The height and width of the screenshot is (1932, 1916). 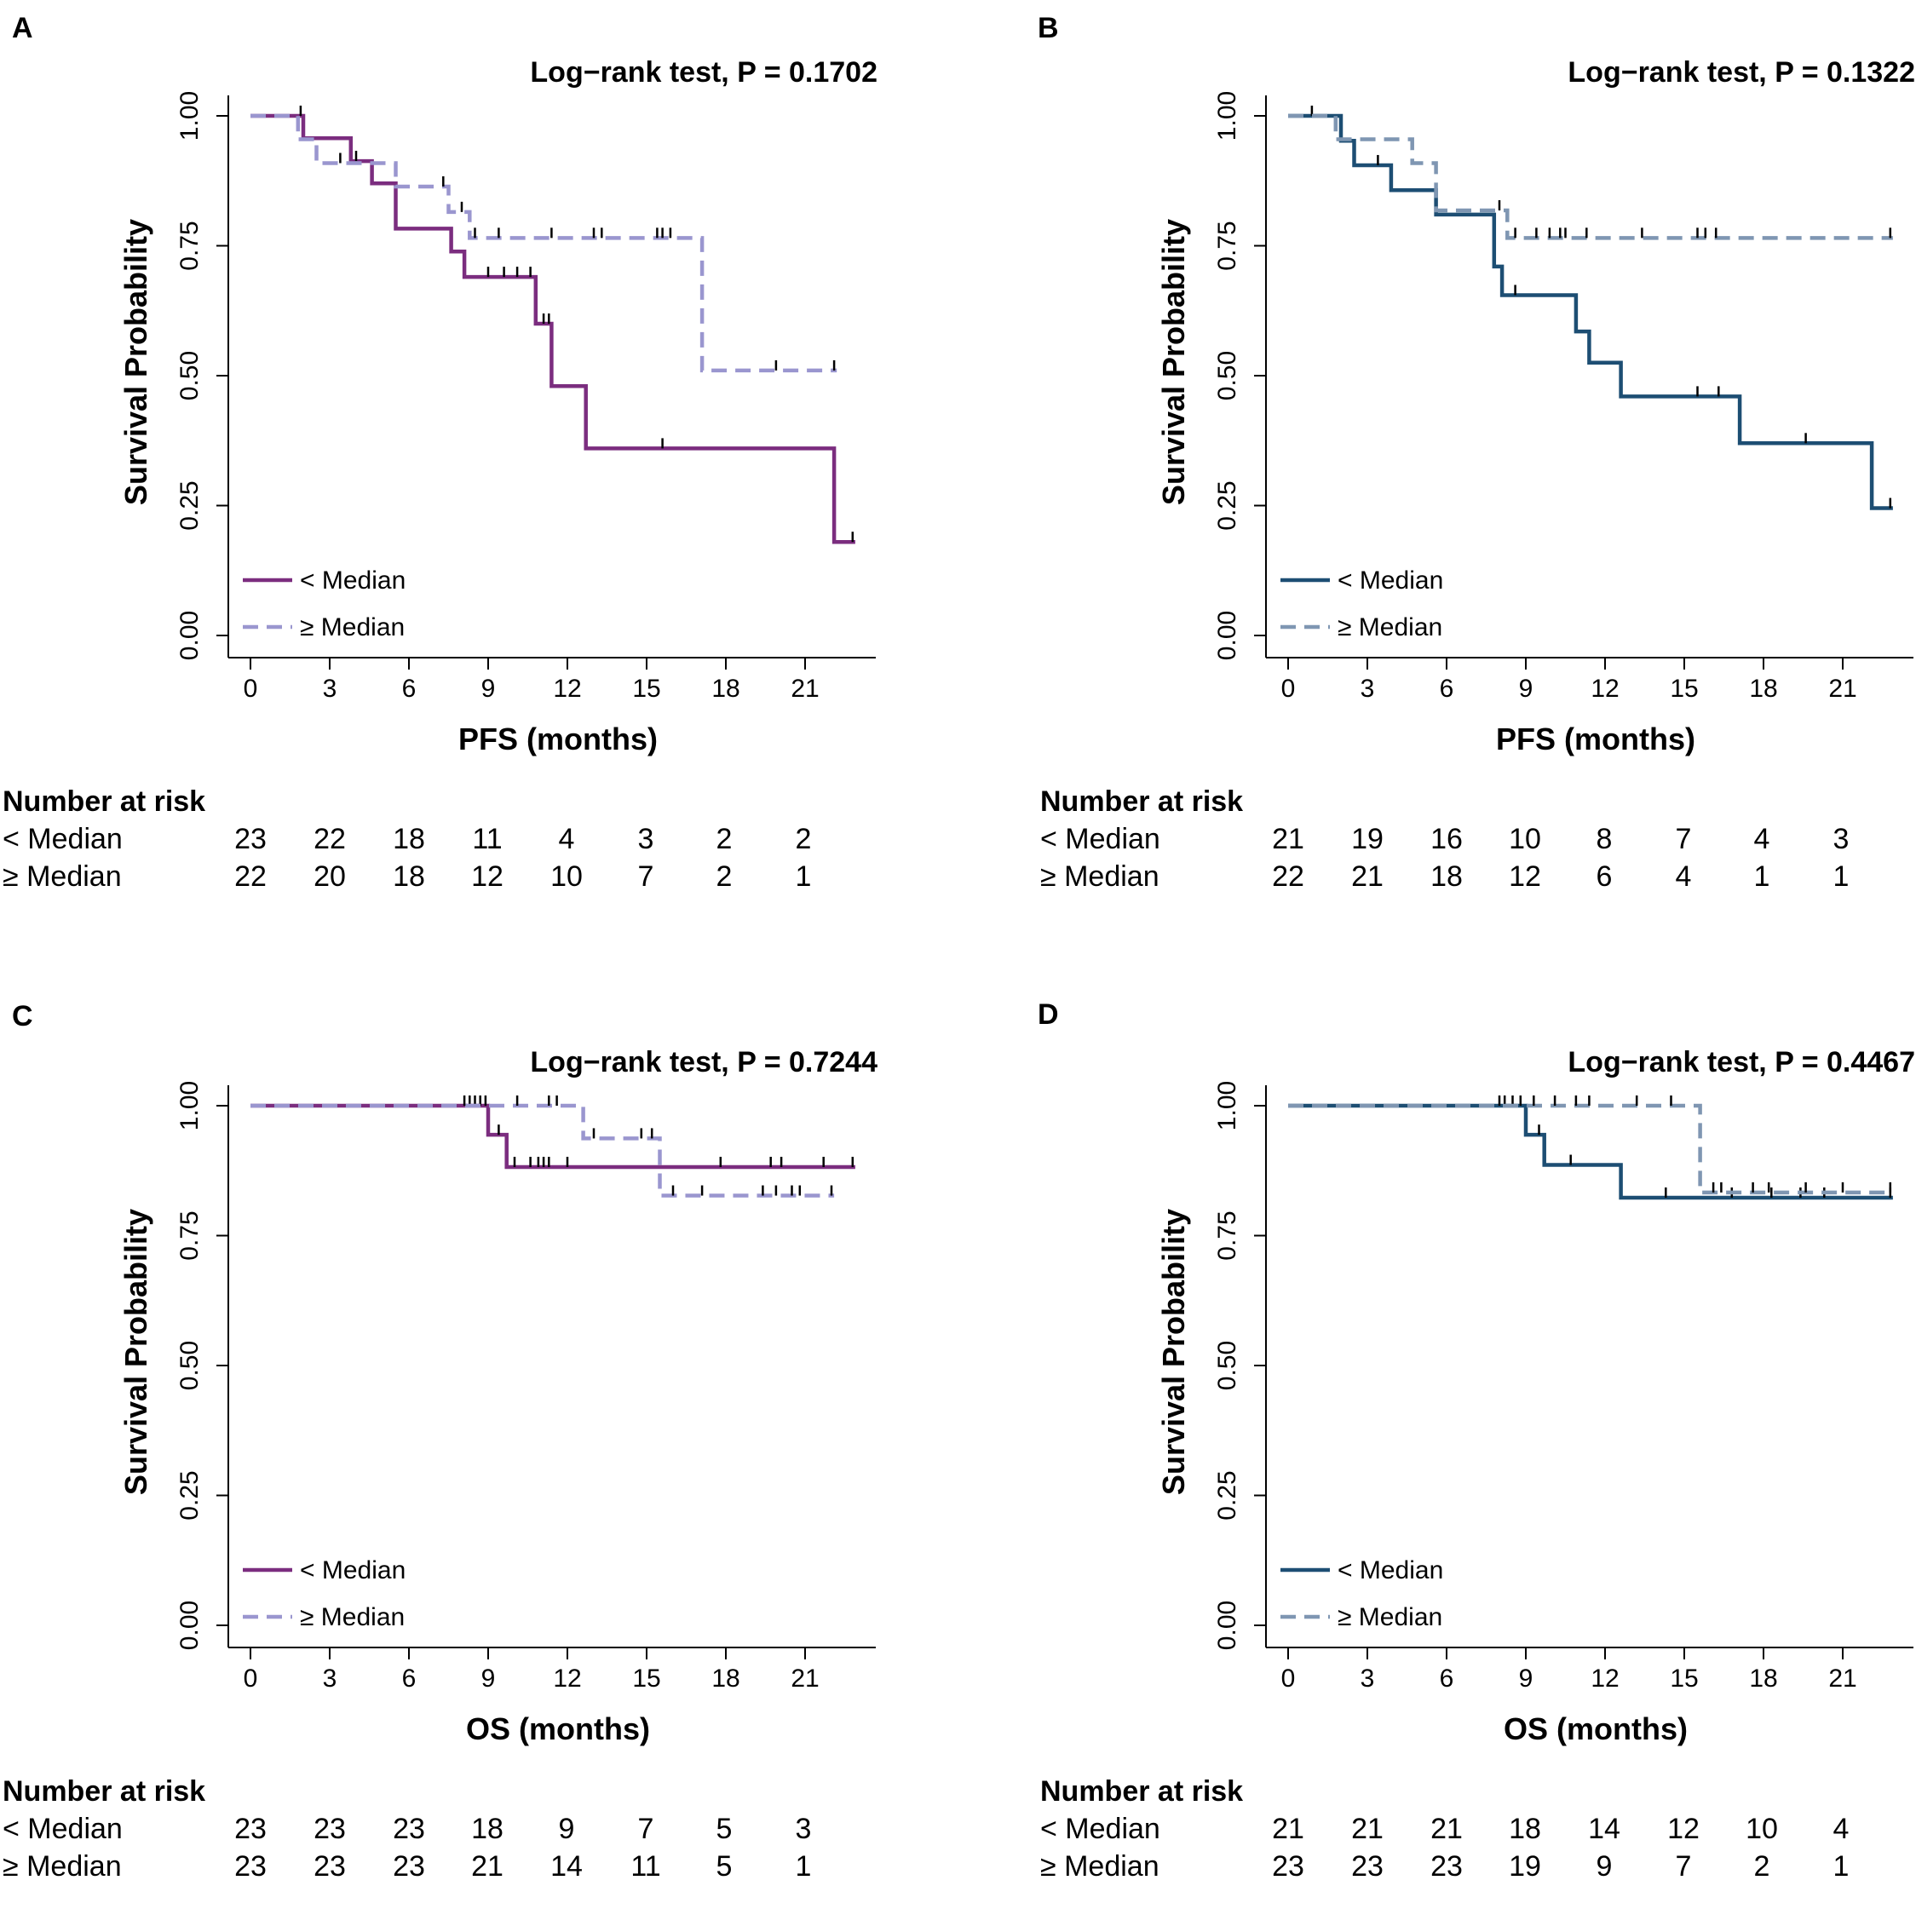 I want to click on logrank-title: Log−rank test, P = 0.7244, so click(x=703, y=1062).